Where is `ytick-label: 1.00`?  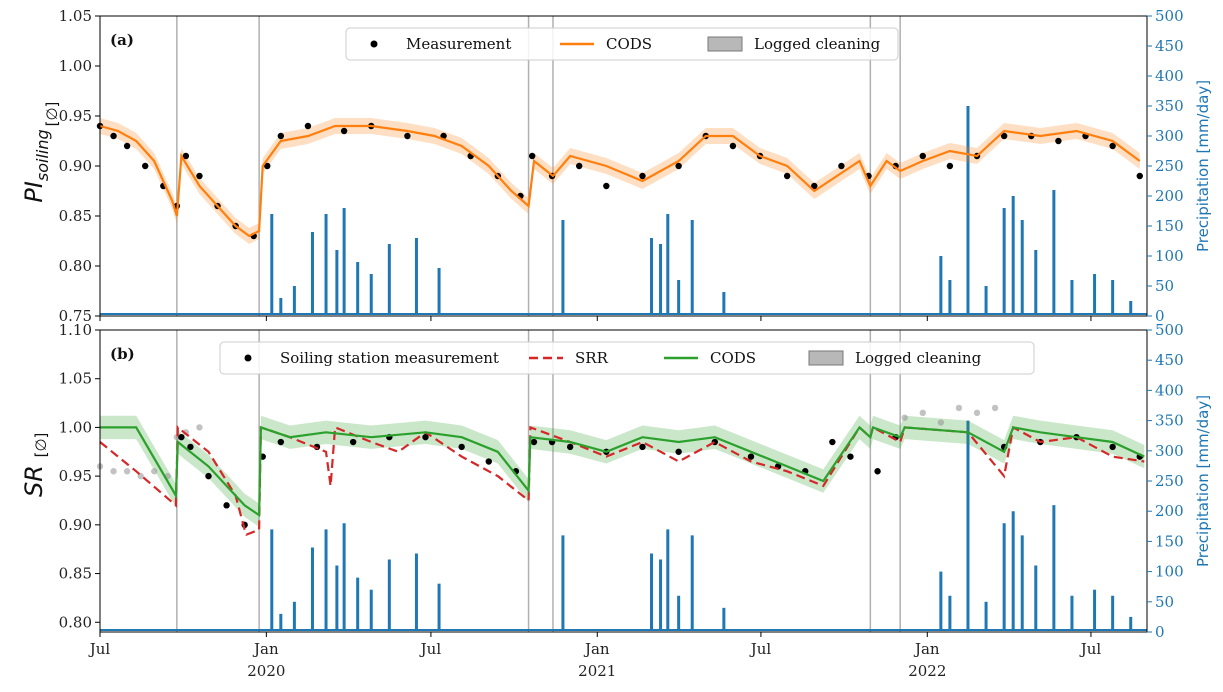 ytick-label: 1.00 is located at coordinates (75, 427).